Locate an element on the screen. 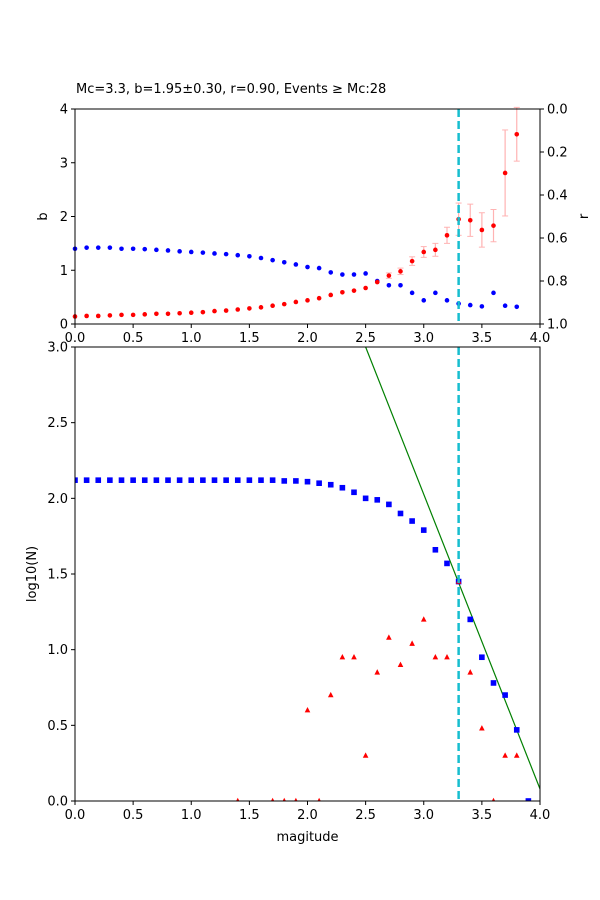  bottom-y-axis-label: log10(N) is located at coordinates (32, 574).